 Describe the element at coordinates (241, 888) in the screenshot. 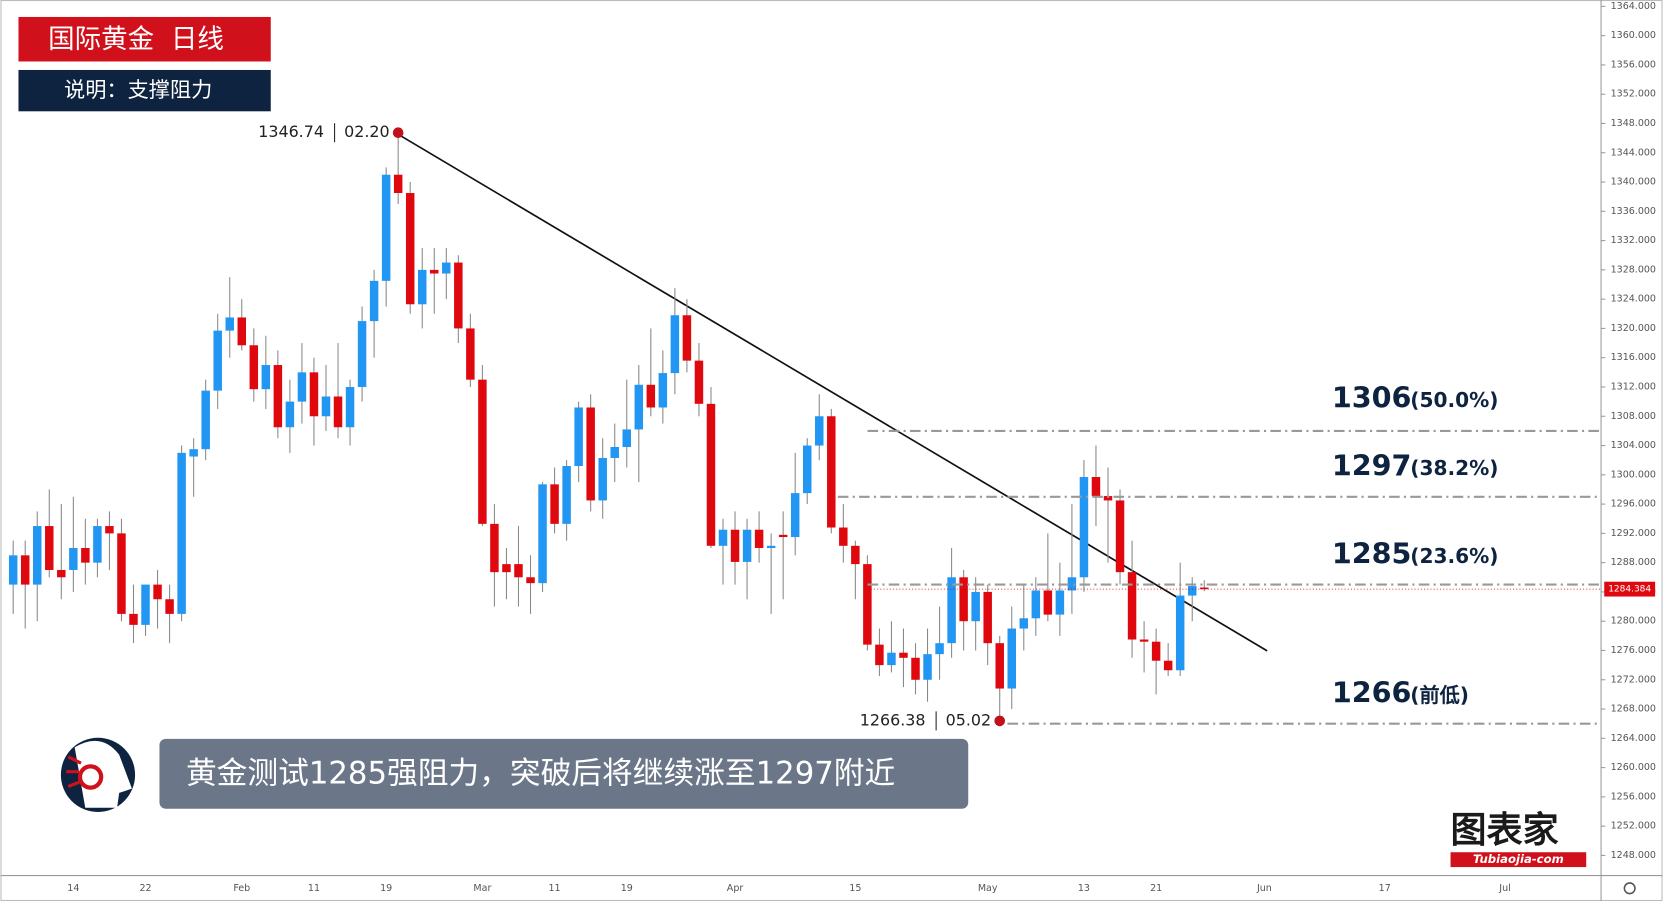

I see `x-tick-label: Feb` at that location.